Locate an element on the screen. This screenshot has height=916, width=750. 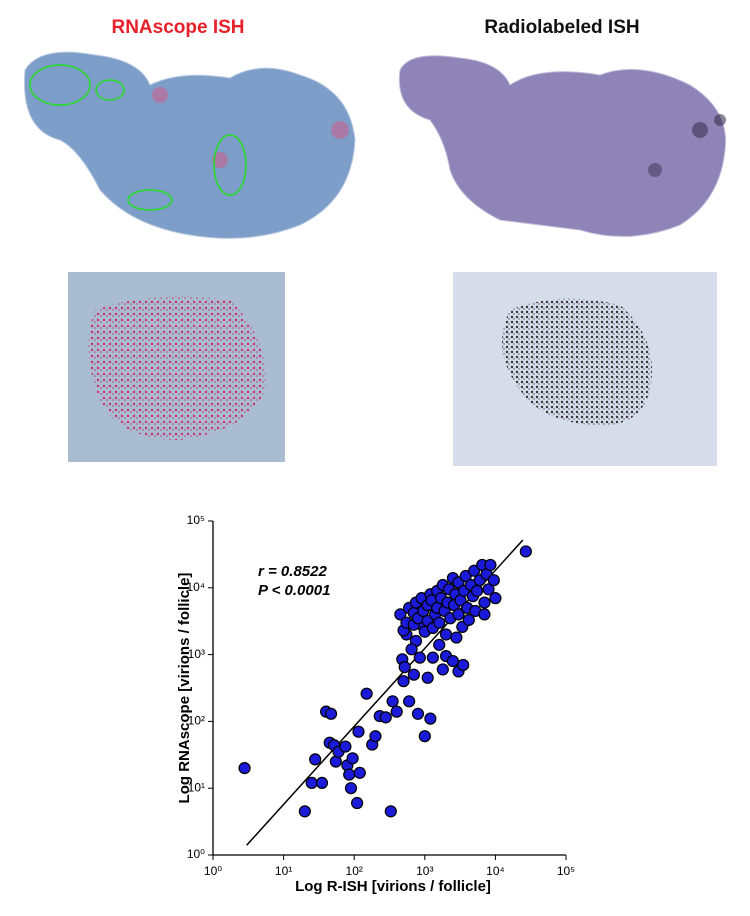
annotation: r = 0.8522 is located at coordinates (292, 571).